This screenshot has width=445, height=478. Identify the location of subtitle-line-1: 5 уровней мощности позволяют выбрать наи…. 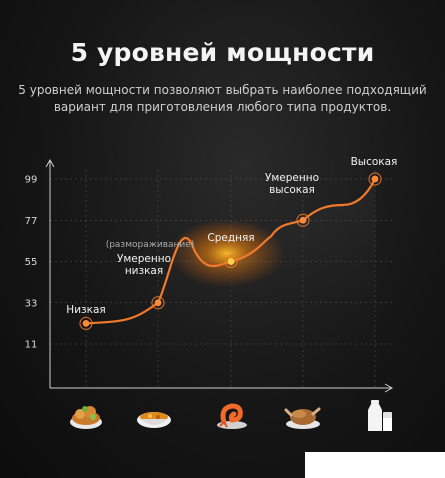
(222, 90).